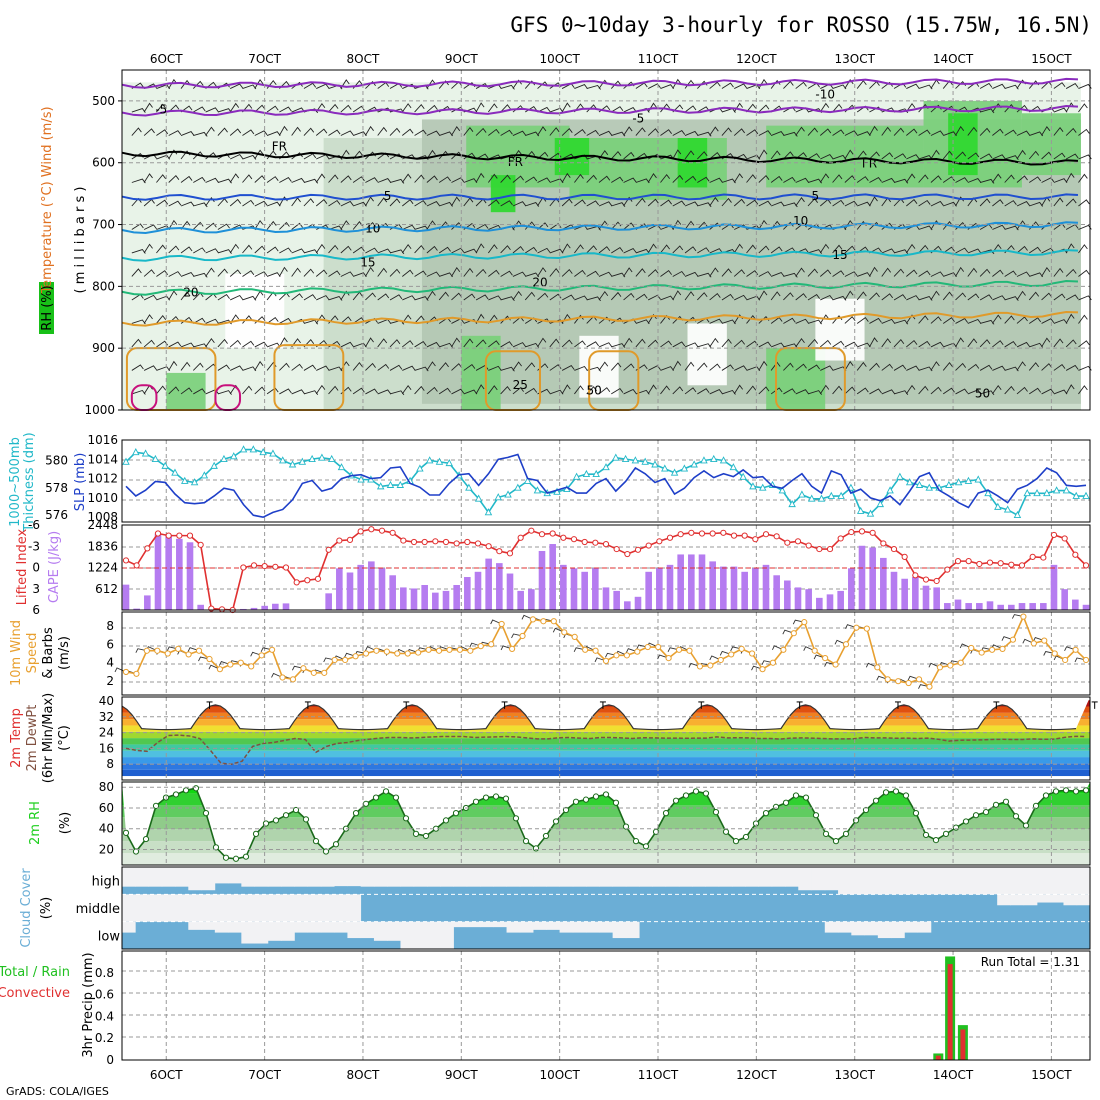 Image resolution: width=1100 pixels, height=1100 pixels. What do you see at coordinates (606, 823) in the screenshot?
I see `rh-grid` at bounding box center [606, 823].